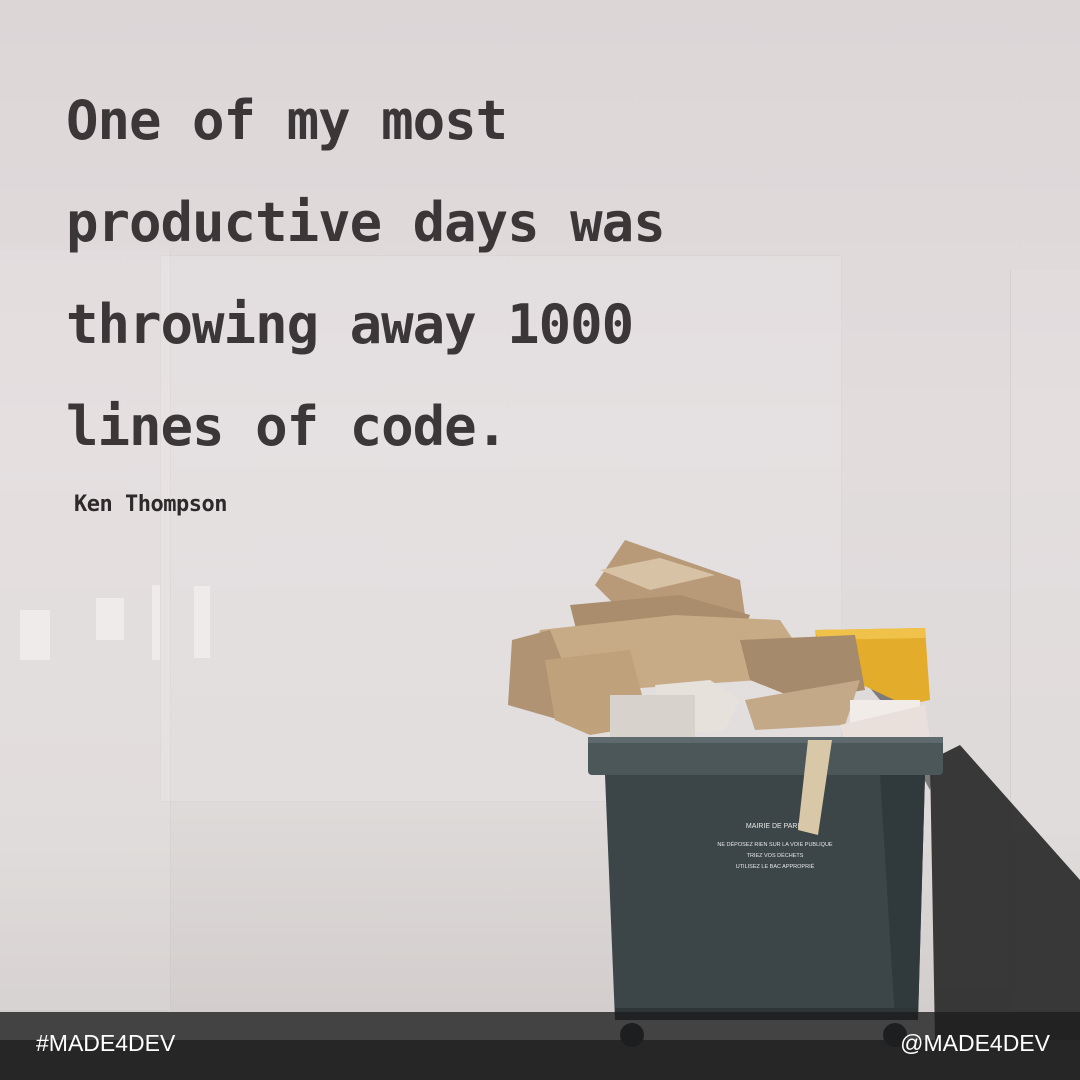 Image resolution: width=1080 pixels, height=1080 pixels. Describe the element at coordinates (775, 866) in the screenshot. I see `bin-sign-line: UTILISEZ LE BAC APPROPRIÉ` at that location.